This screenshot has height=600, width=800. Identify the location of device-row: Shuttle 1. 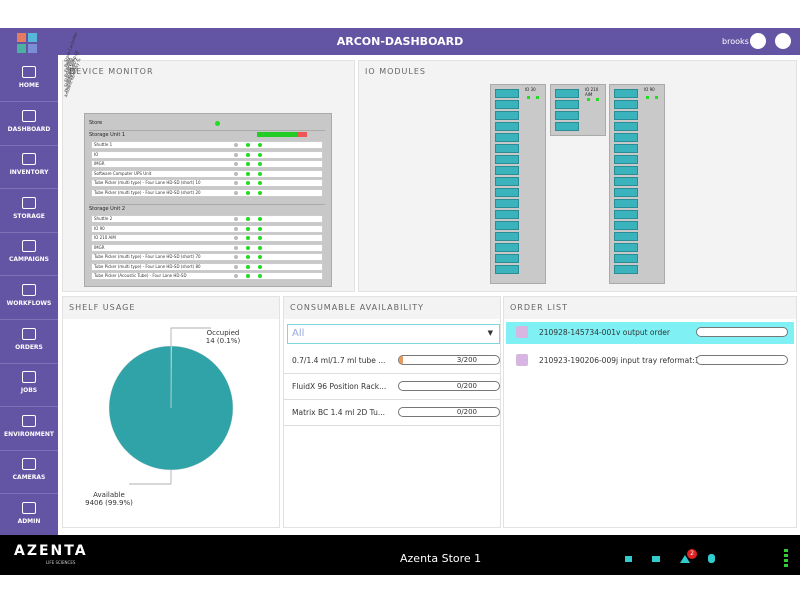
(207, 145).